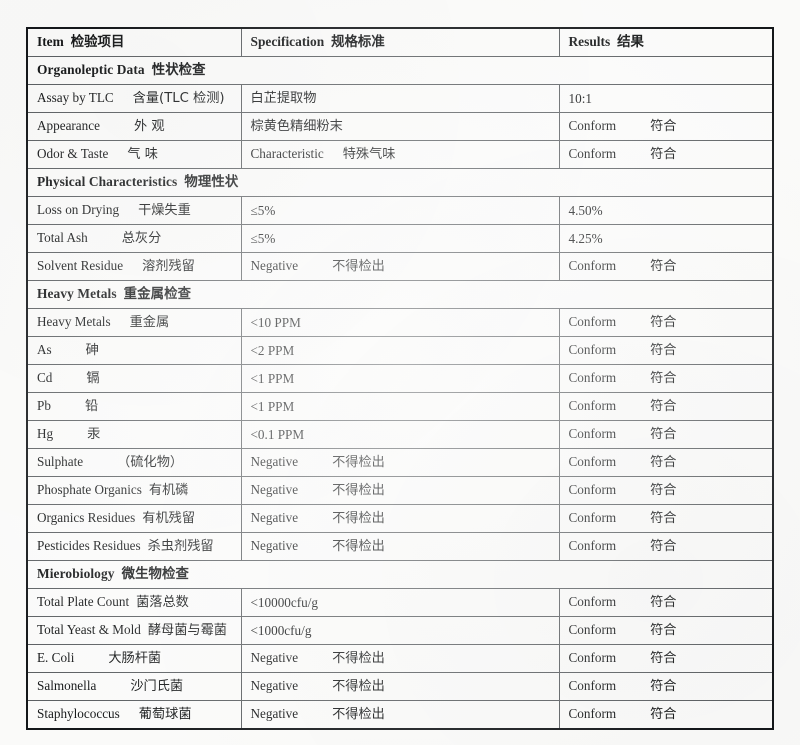 The width and height of the screenshot is (800, 745). I want to click on table-row: Total Ash 总灰分 ≤5% 4.25%, so click(400, 238).